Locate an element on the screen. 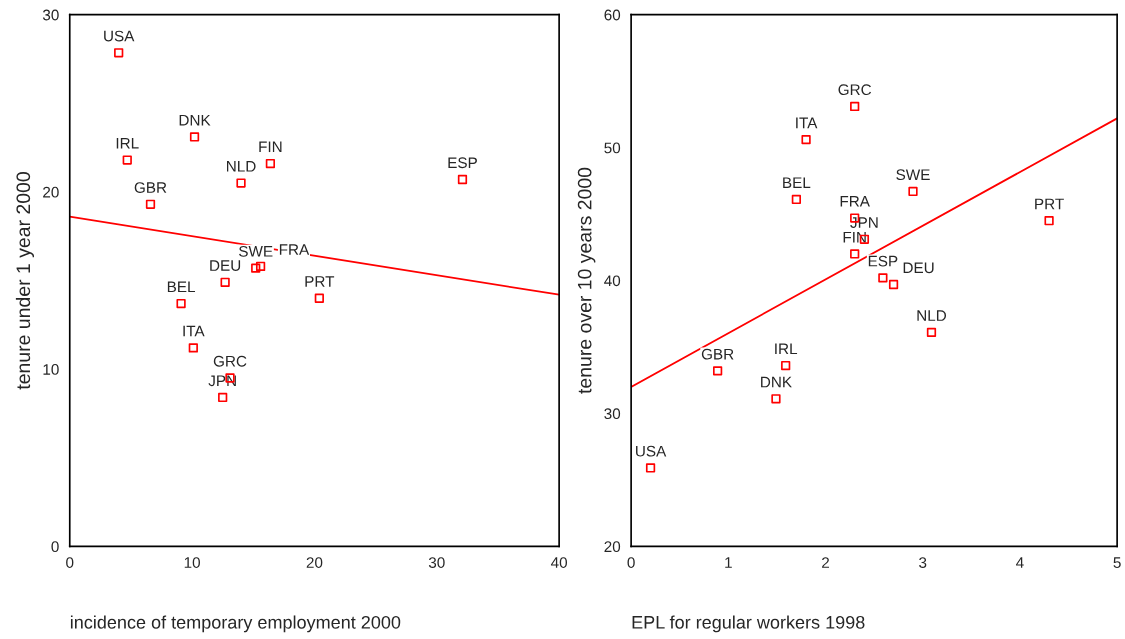 Image resolution: width=1125 pixels, height=639 pixels. y-tick-label: 10 is located at coordinates (51, 369).